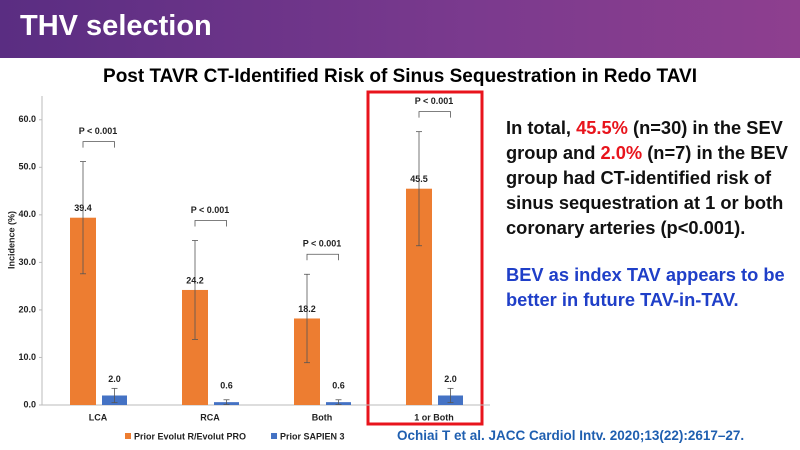 The image size is (800, 450). What do you see at coordinates (621, 152) in the screenshot?
I see `highlight: 2.0%` at bounding box center [621, 152].